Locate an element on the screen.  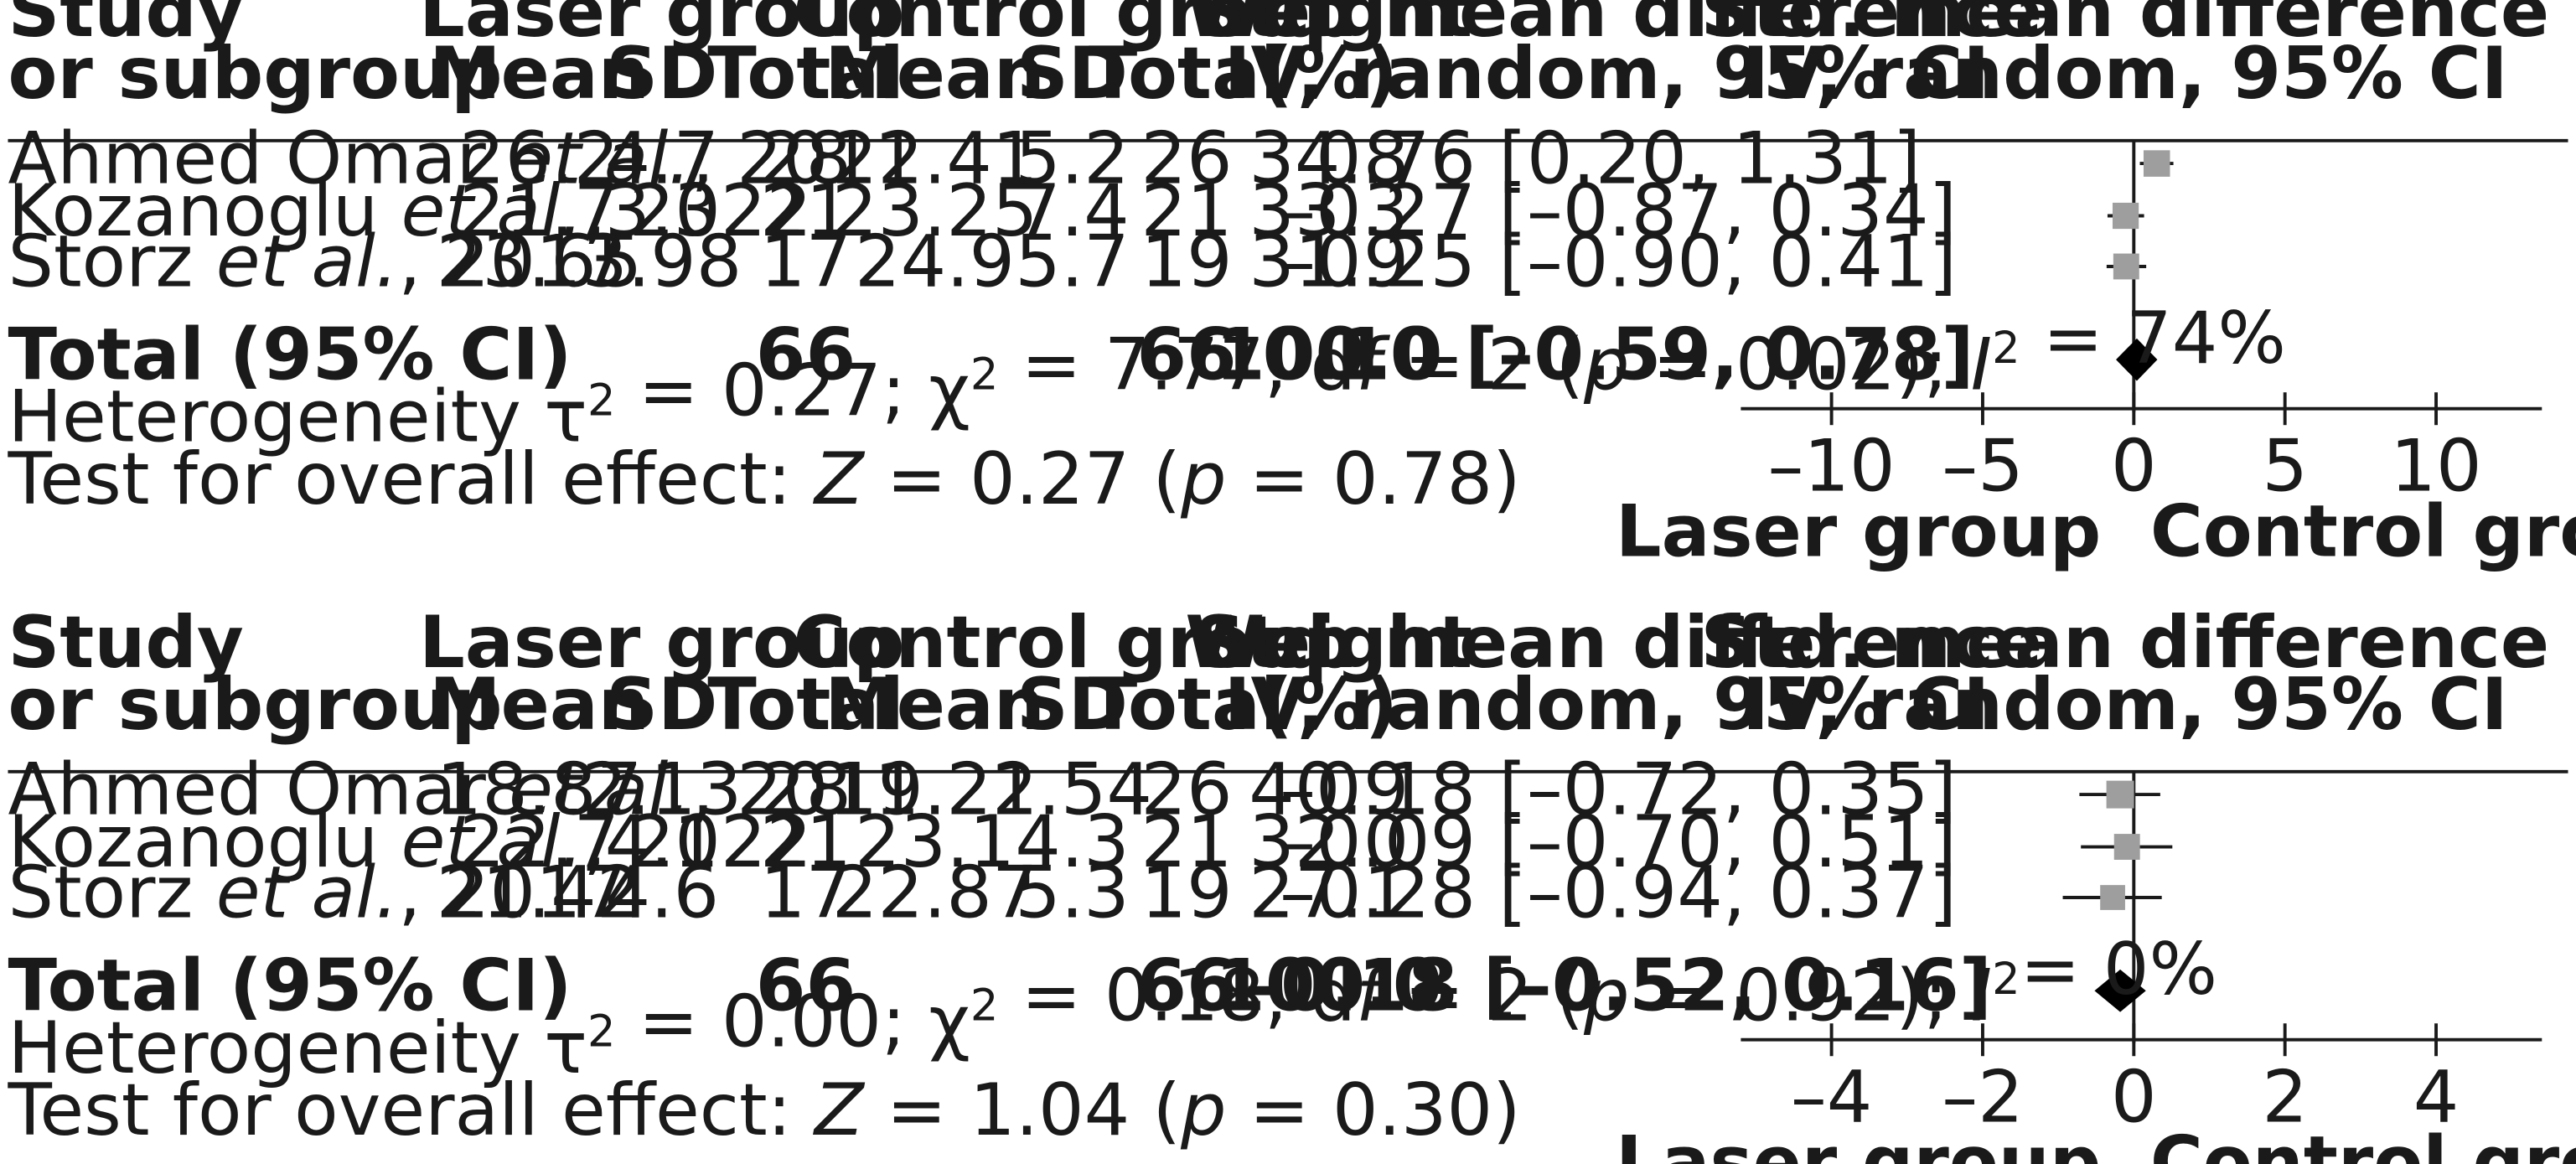
x-tick-label: –10 is located at coordinates (1832, 466).